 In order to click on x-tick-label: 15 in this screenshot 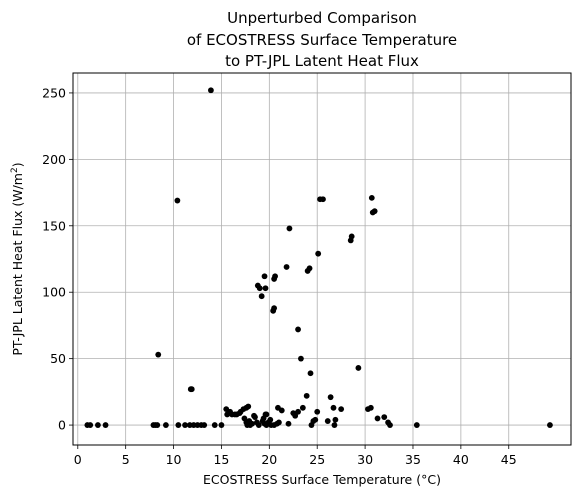, I will do `click(221, 459)`.